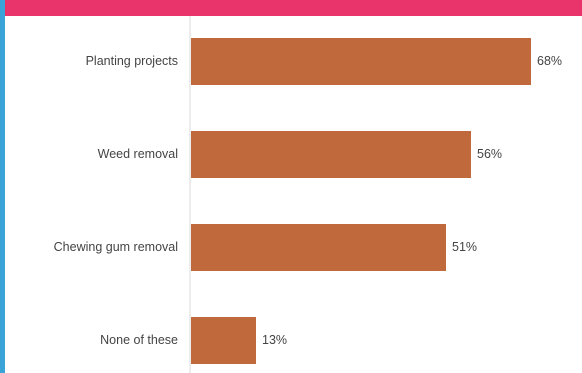  What do you see at coordinates (361, 61) in the screenshot?
I see `bar-planting-projects` at bounding box center [361, 61].